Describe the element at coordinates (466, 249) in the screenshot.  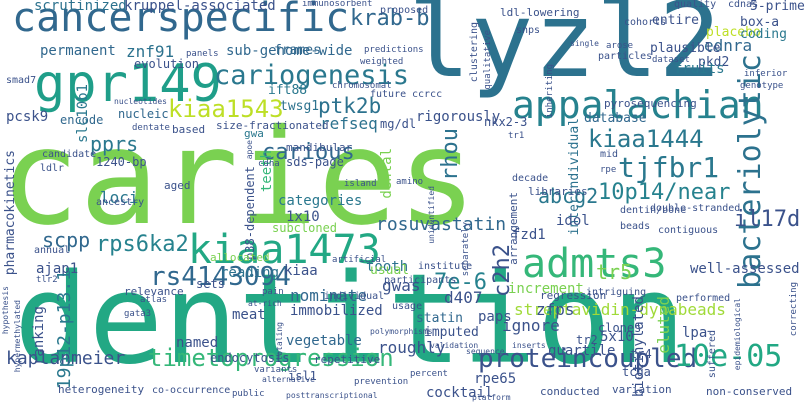
I see `word-separately: separately` at that location.